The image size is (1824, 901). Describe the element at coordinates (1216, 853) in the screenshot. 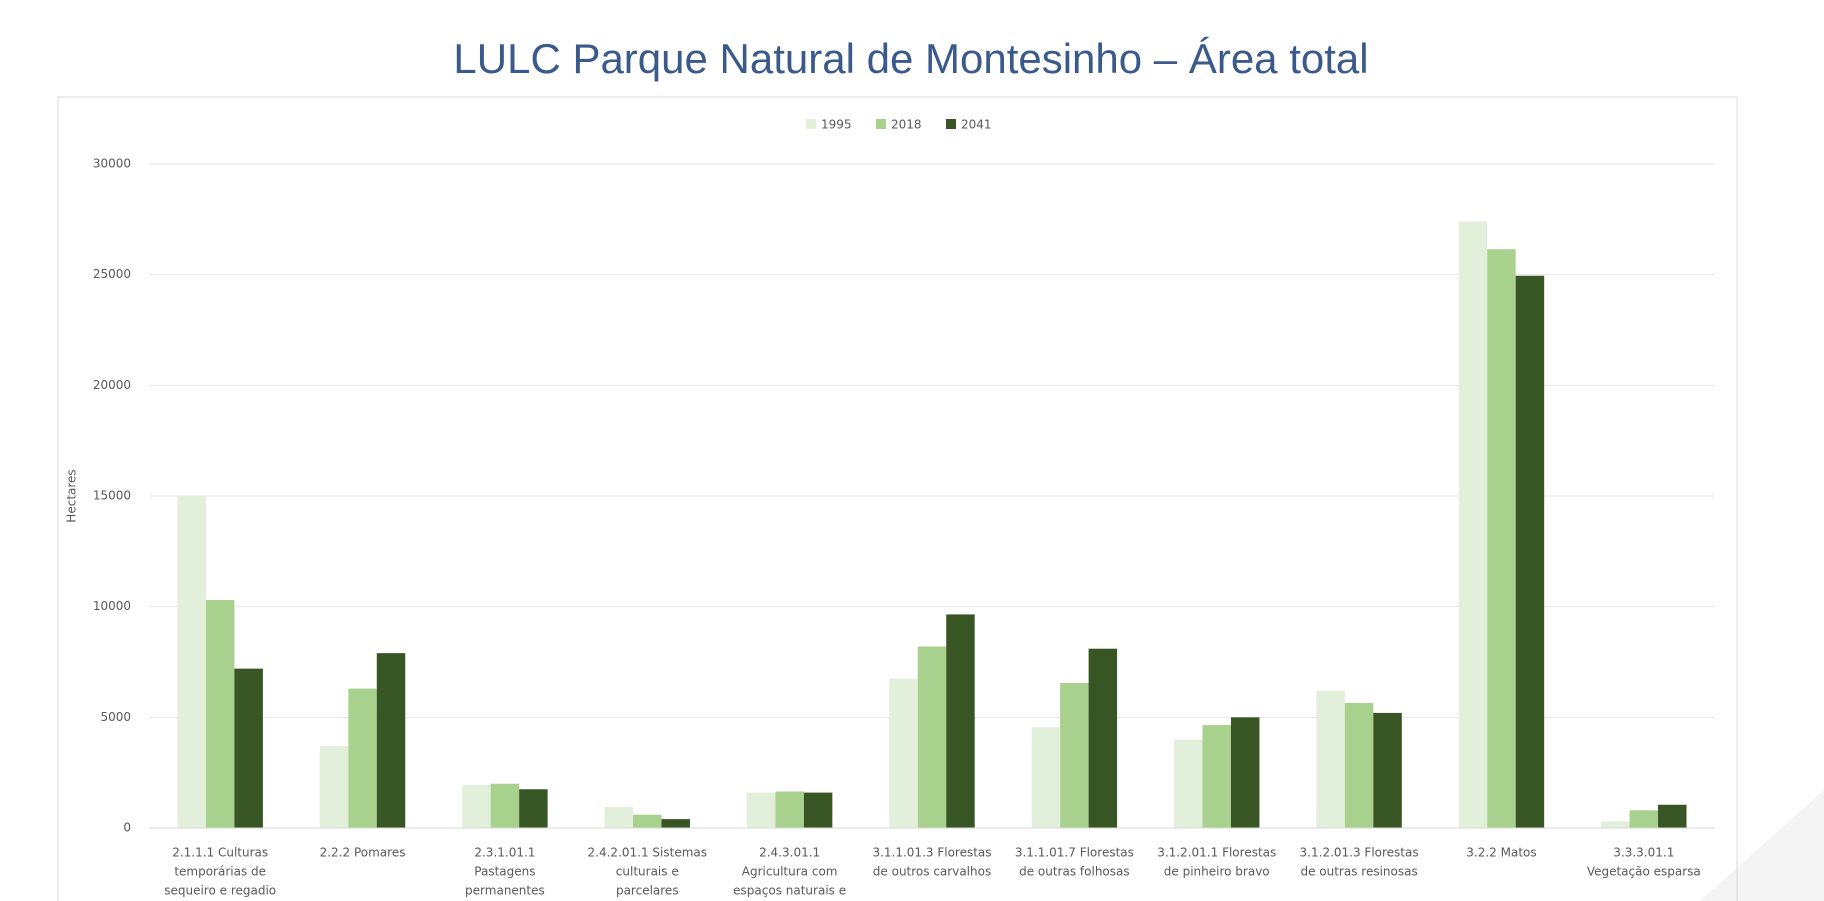

I see `x-tick-label: 3.1.2.01.1 Florestas` at that location.